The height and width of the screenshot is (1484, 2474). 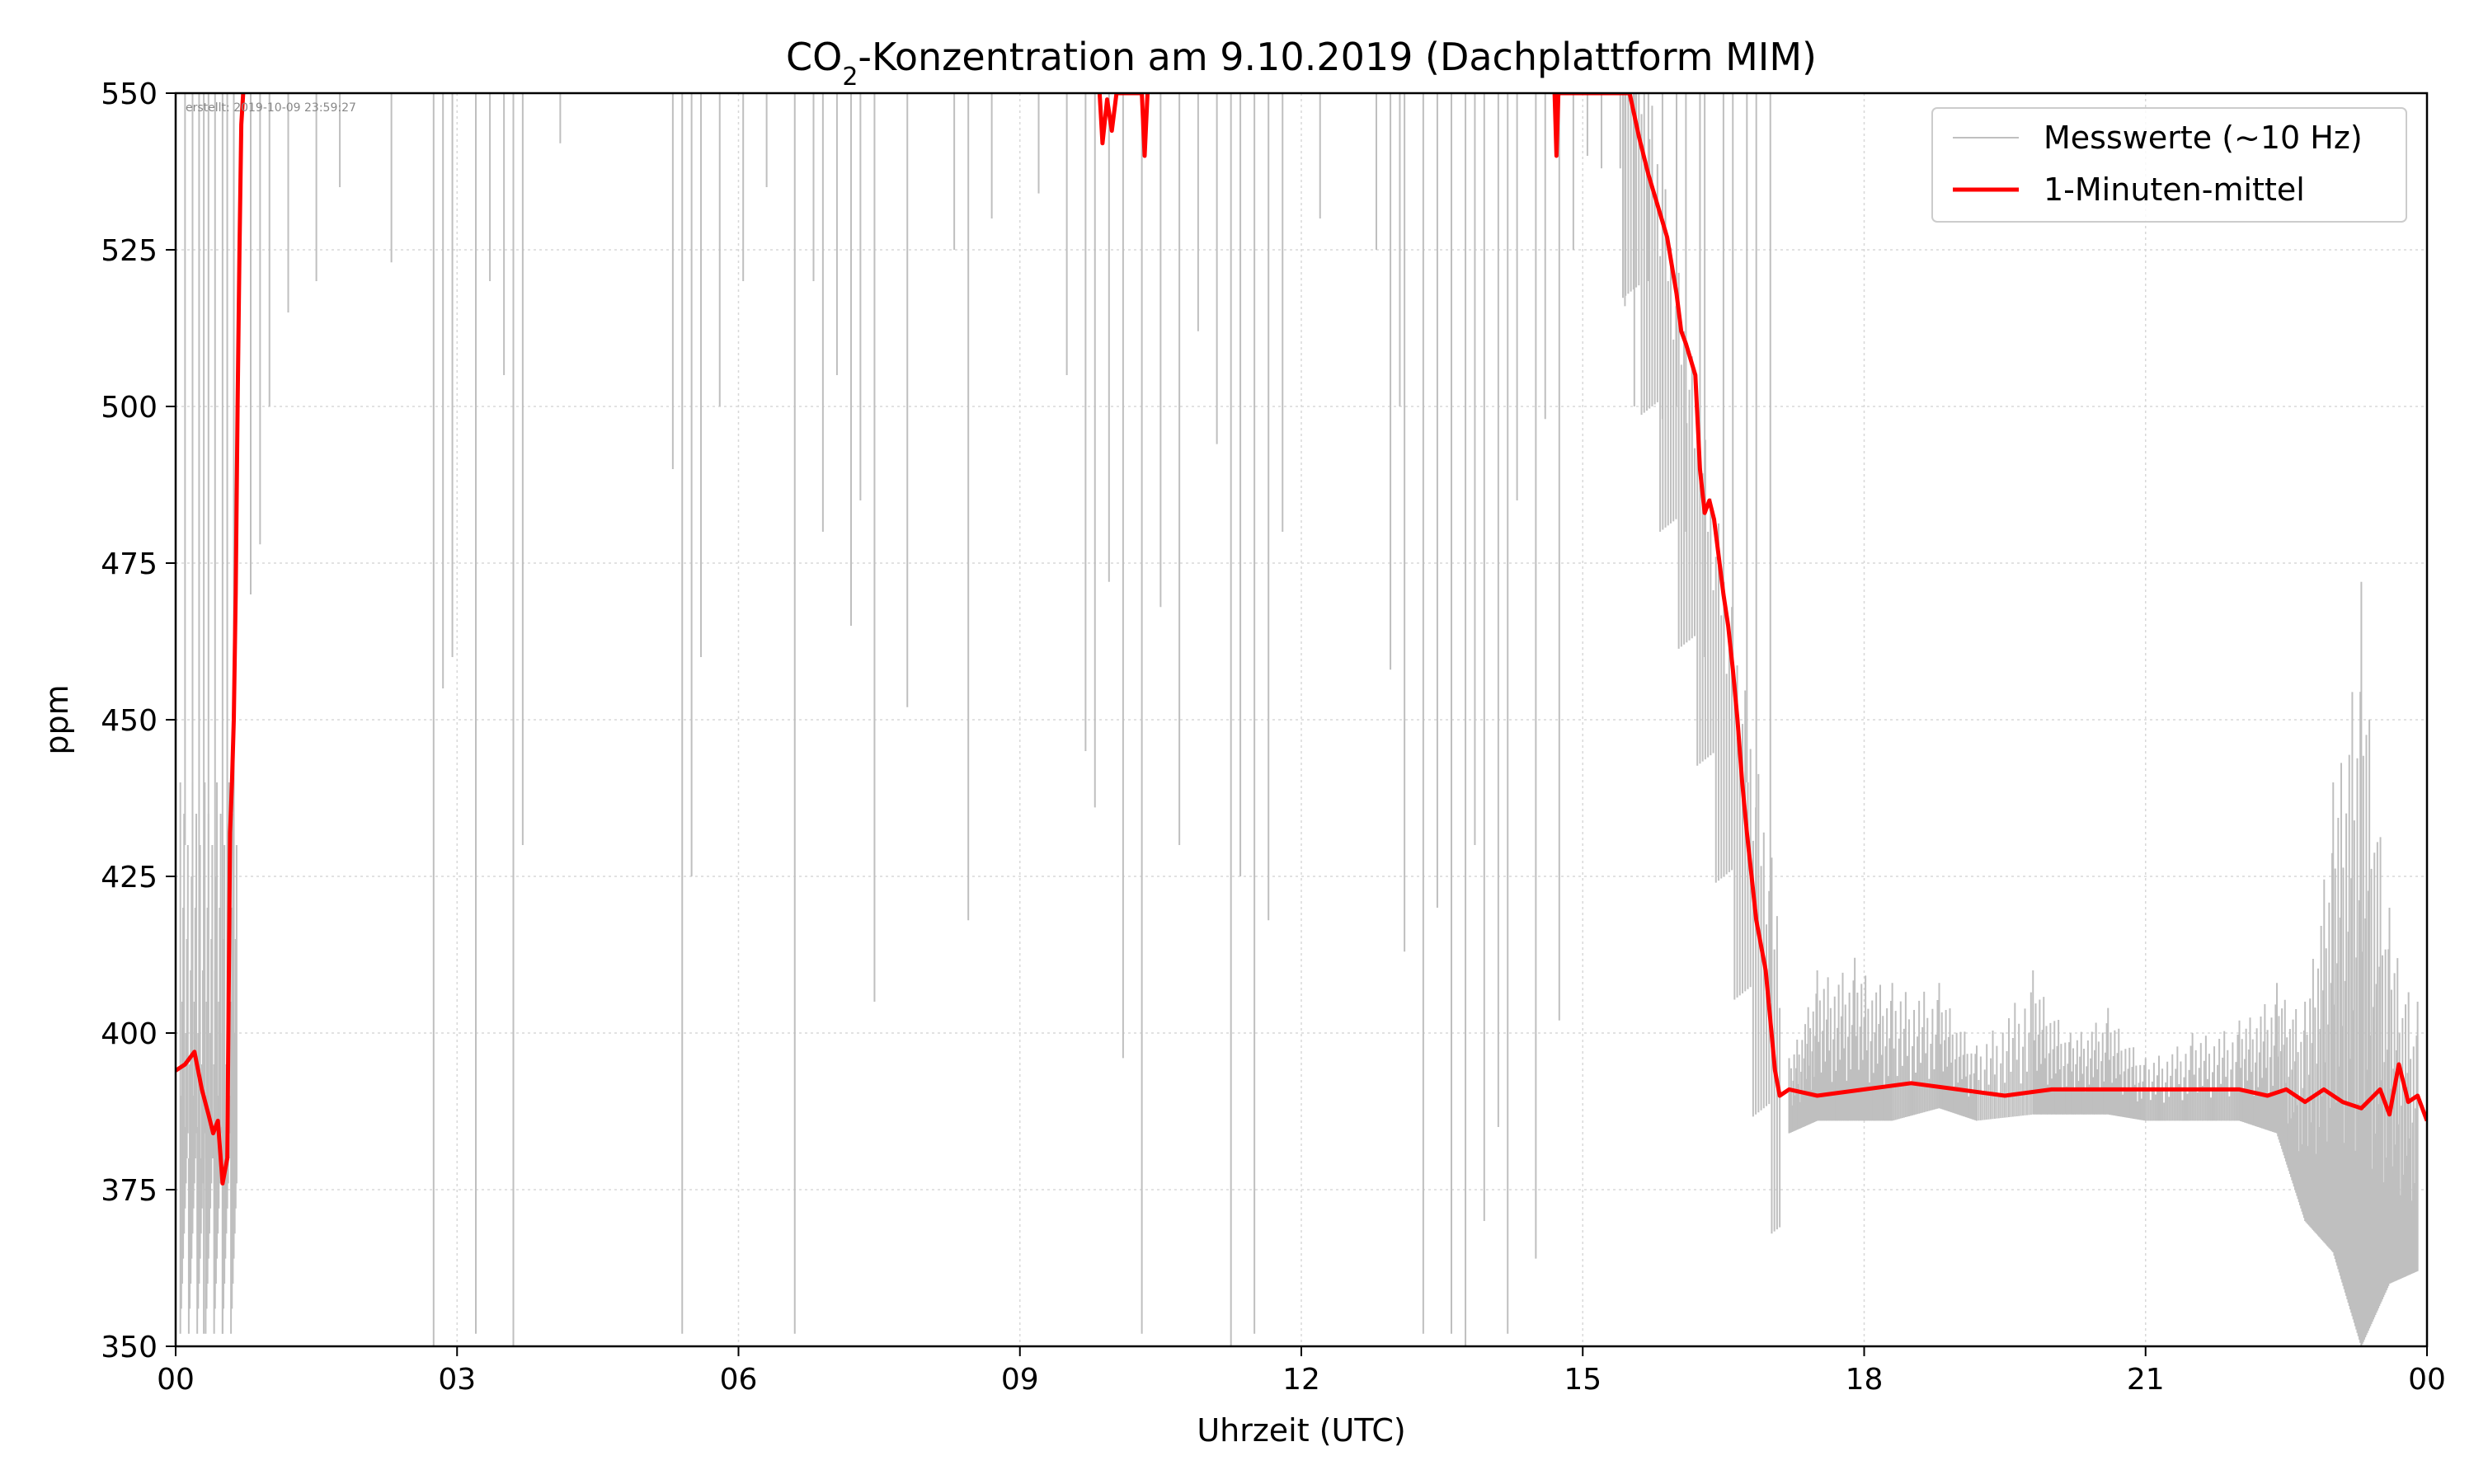 I want to click on legend-box, so click(x=2169, y=165).